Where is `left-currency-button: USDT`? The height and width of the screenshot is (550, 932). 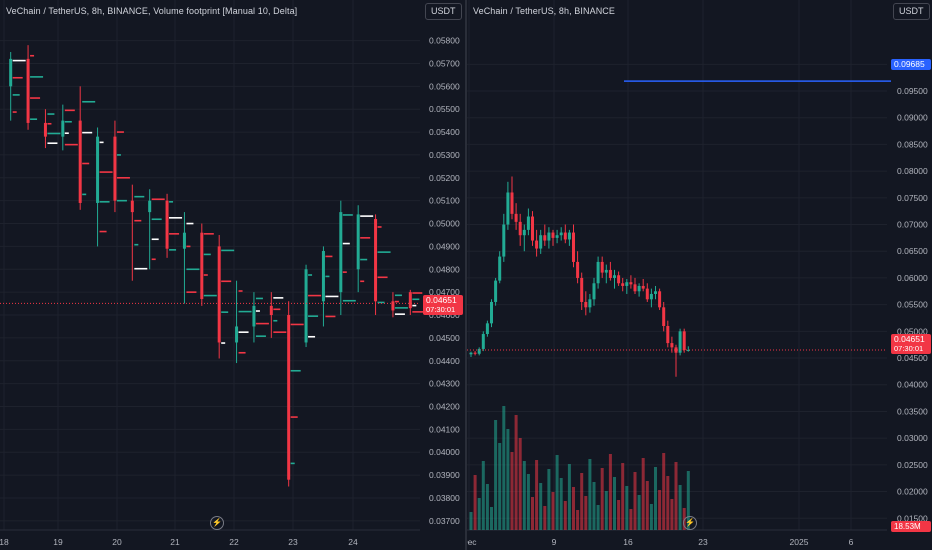 left-currency-button: USDT is located at coordinates (443, 11).